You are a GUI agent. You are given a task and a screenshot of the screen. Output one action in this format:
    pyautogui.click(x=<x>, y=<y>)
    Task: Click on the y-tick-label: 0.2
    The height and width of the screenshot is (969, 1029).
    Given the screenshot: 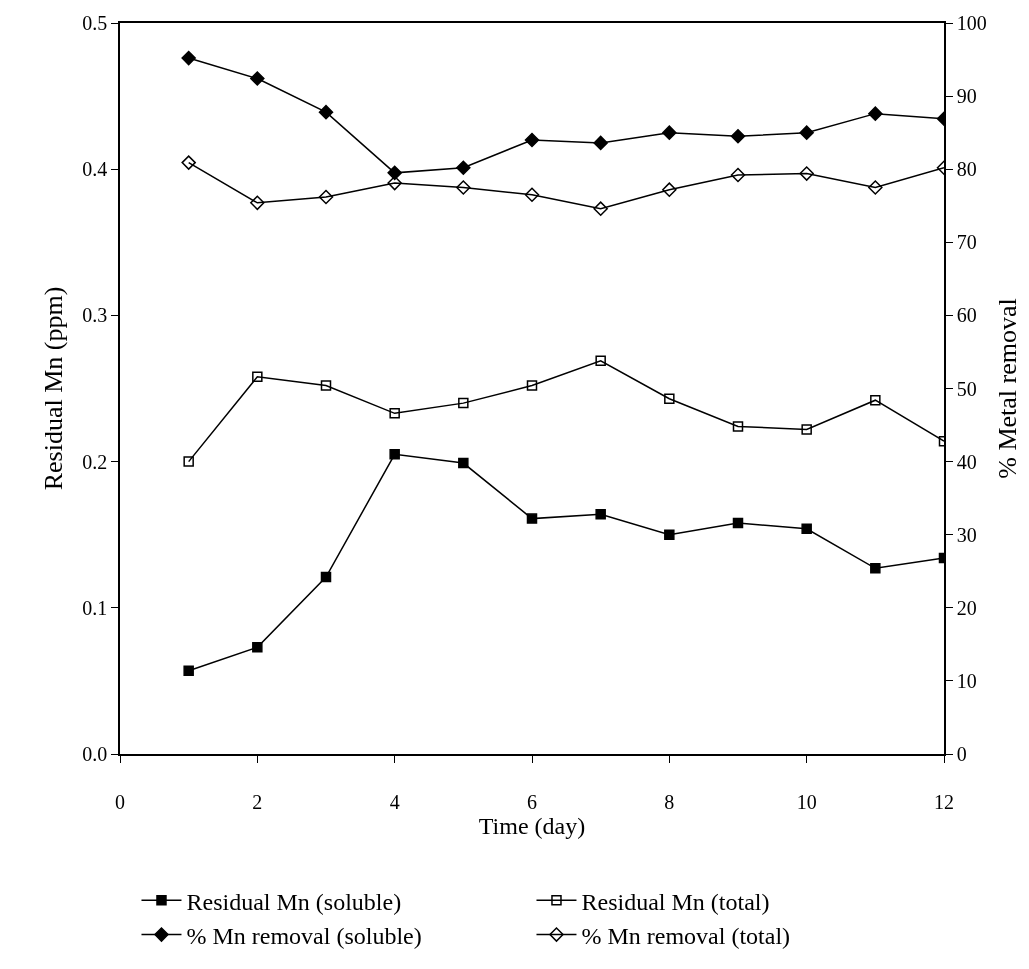 What is the action you would take?
    pyautogui.click(x=95, y=461)
    